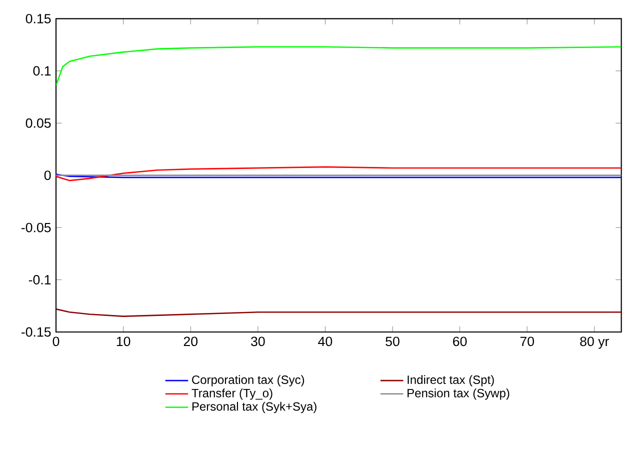 The width and height of the screenshot is (636, 452). Describe the element at coordinates (527, 341) in the screenshot. I see `x-tick-label: 70` at that location.